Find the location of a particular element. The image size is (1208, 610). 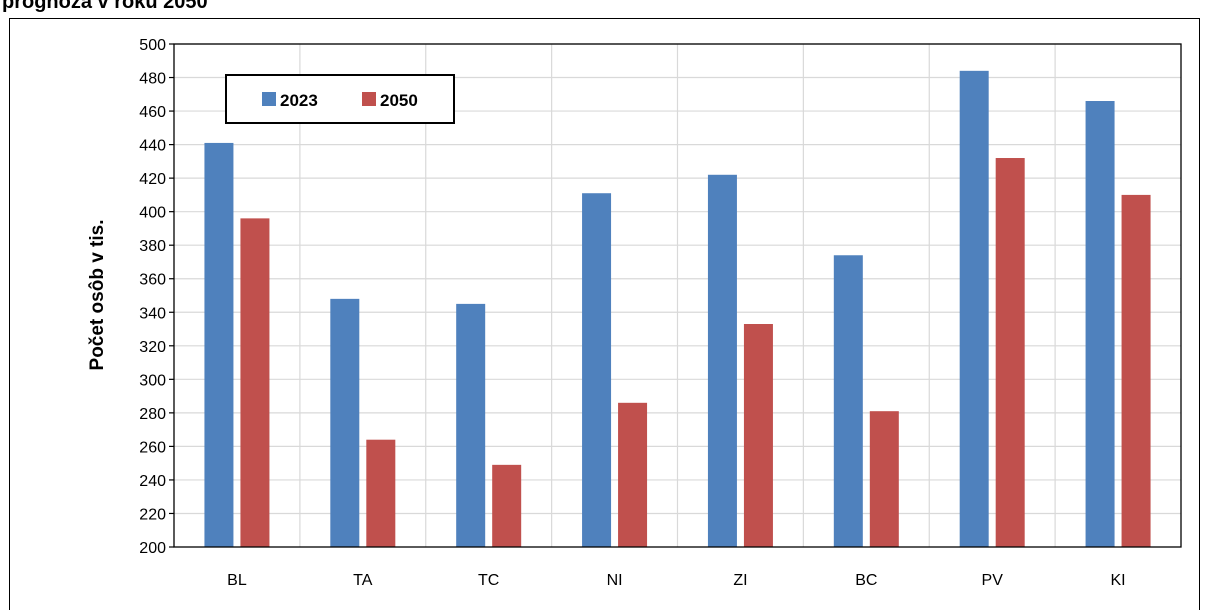

bar-2050-PV is located at coordinates (1010, 352).